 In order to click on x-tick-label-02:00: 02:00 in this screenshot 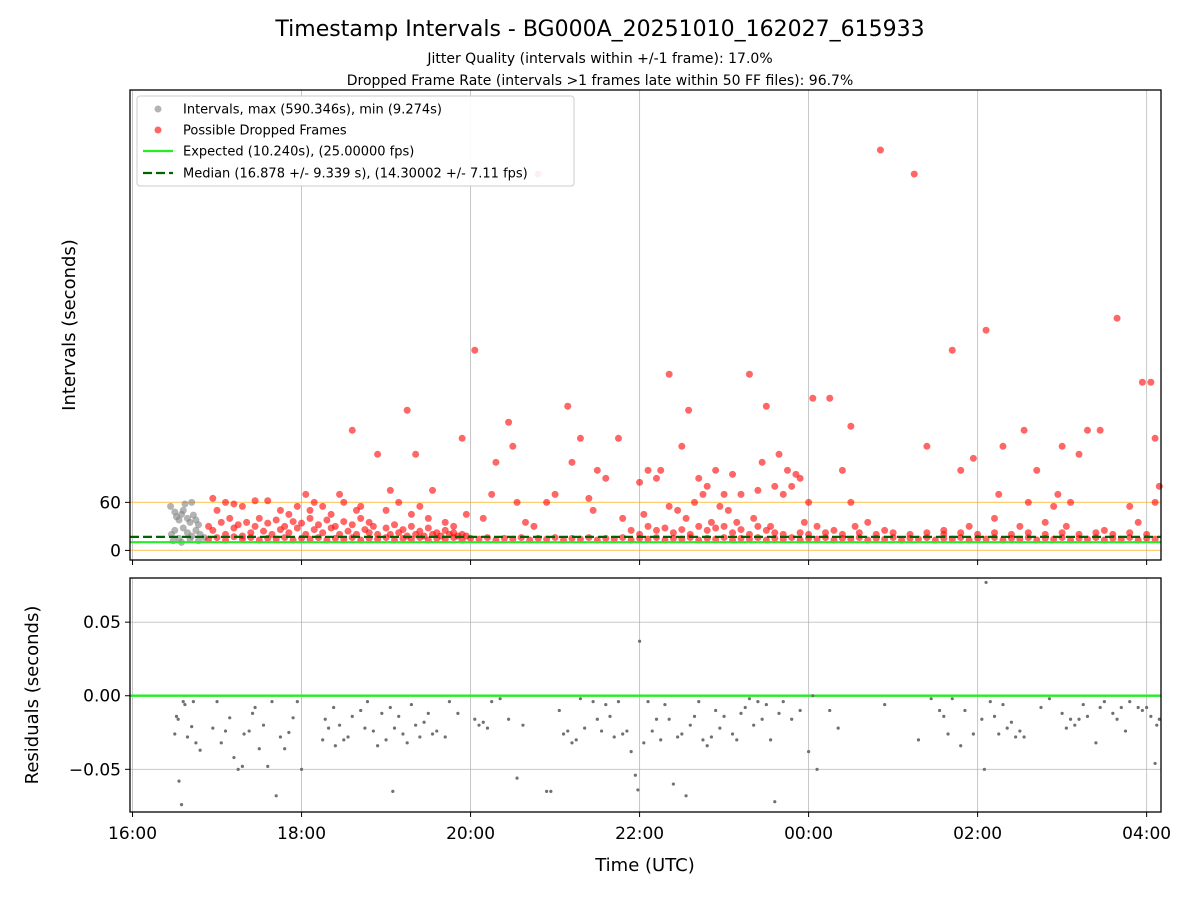, I will do `click(977, 834)`.